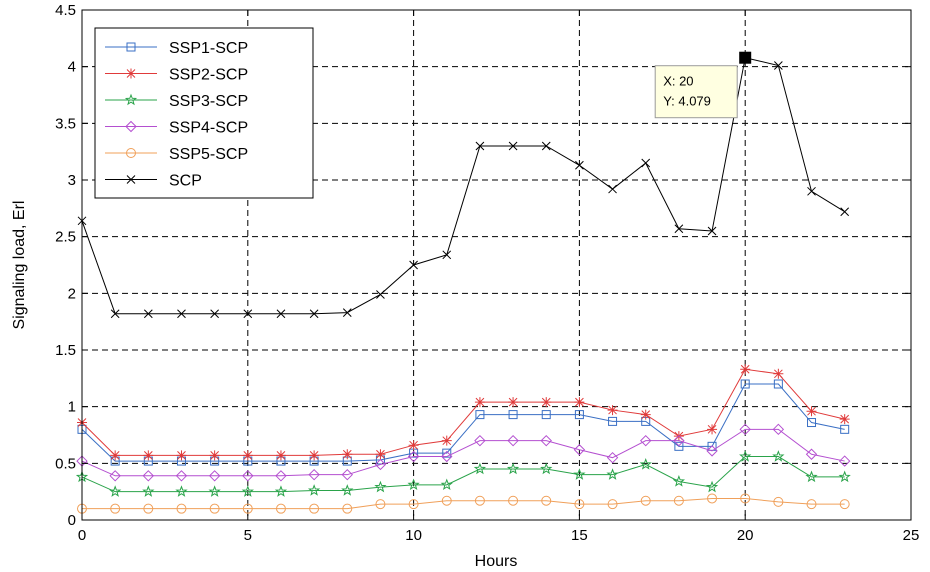 This screenshot has height=572, width=930. Describe the element at coordinates (703, 85) in the screenshot. I see `data-tip: X: 20 Y: 4.079` at that location.